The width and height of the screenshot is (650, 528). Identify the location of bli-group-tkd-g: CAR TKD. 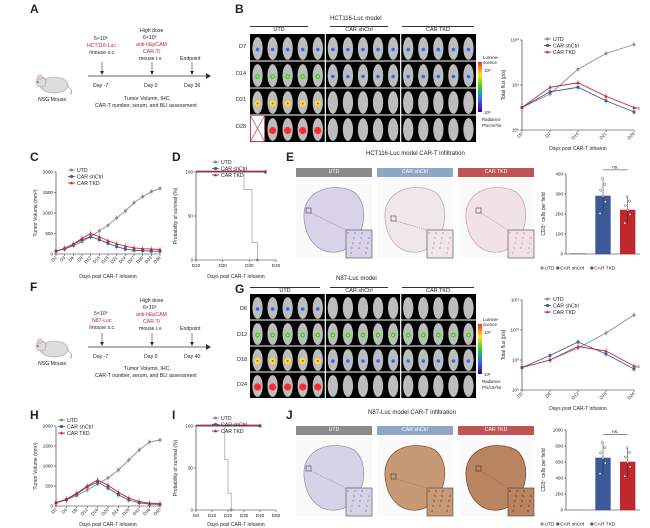
(438, 290).